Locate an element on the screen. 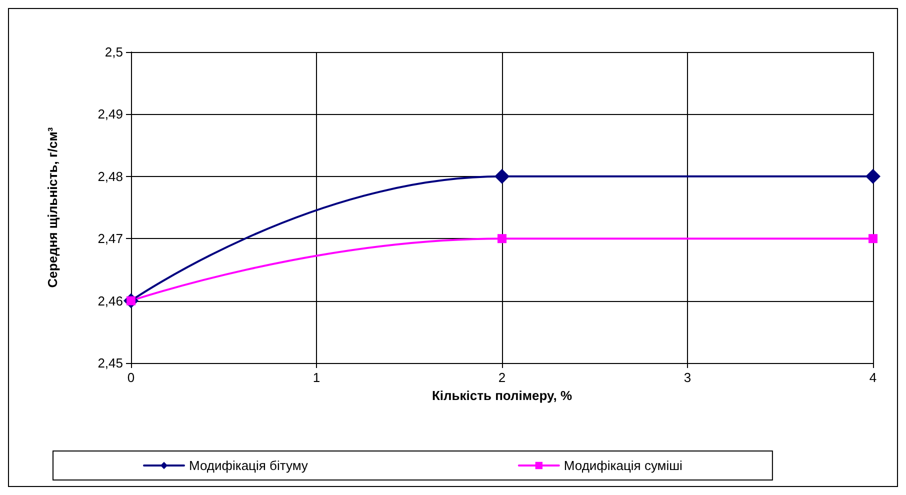 Image resolution: width=906 pixels, height=495 pixels. legend-label: Модифікація суміші is located at coordinates (623, 465).